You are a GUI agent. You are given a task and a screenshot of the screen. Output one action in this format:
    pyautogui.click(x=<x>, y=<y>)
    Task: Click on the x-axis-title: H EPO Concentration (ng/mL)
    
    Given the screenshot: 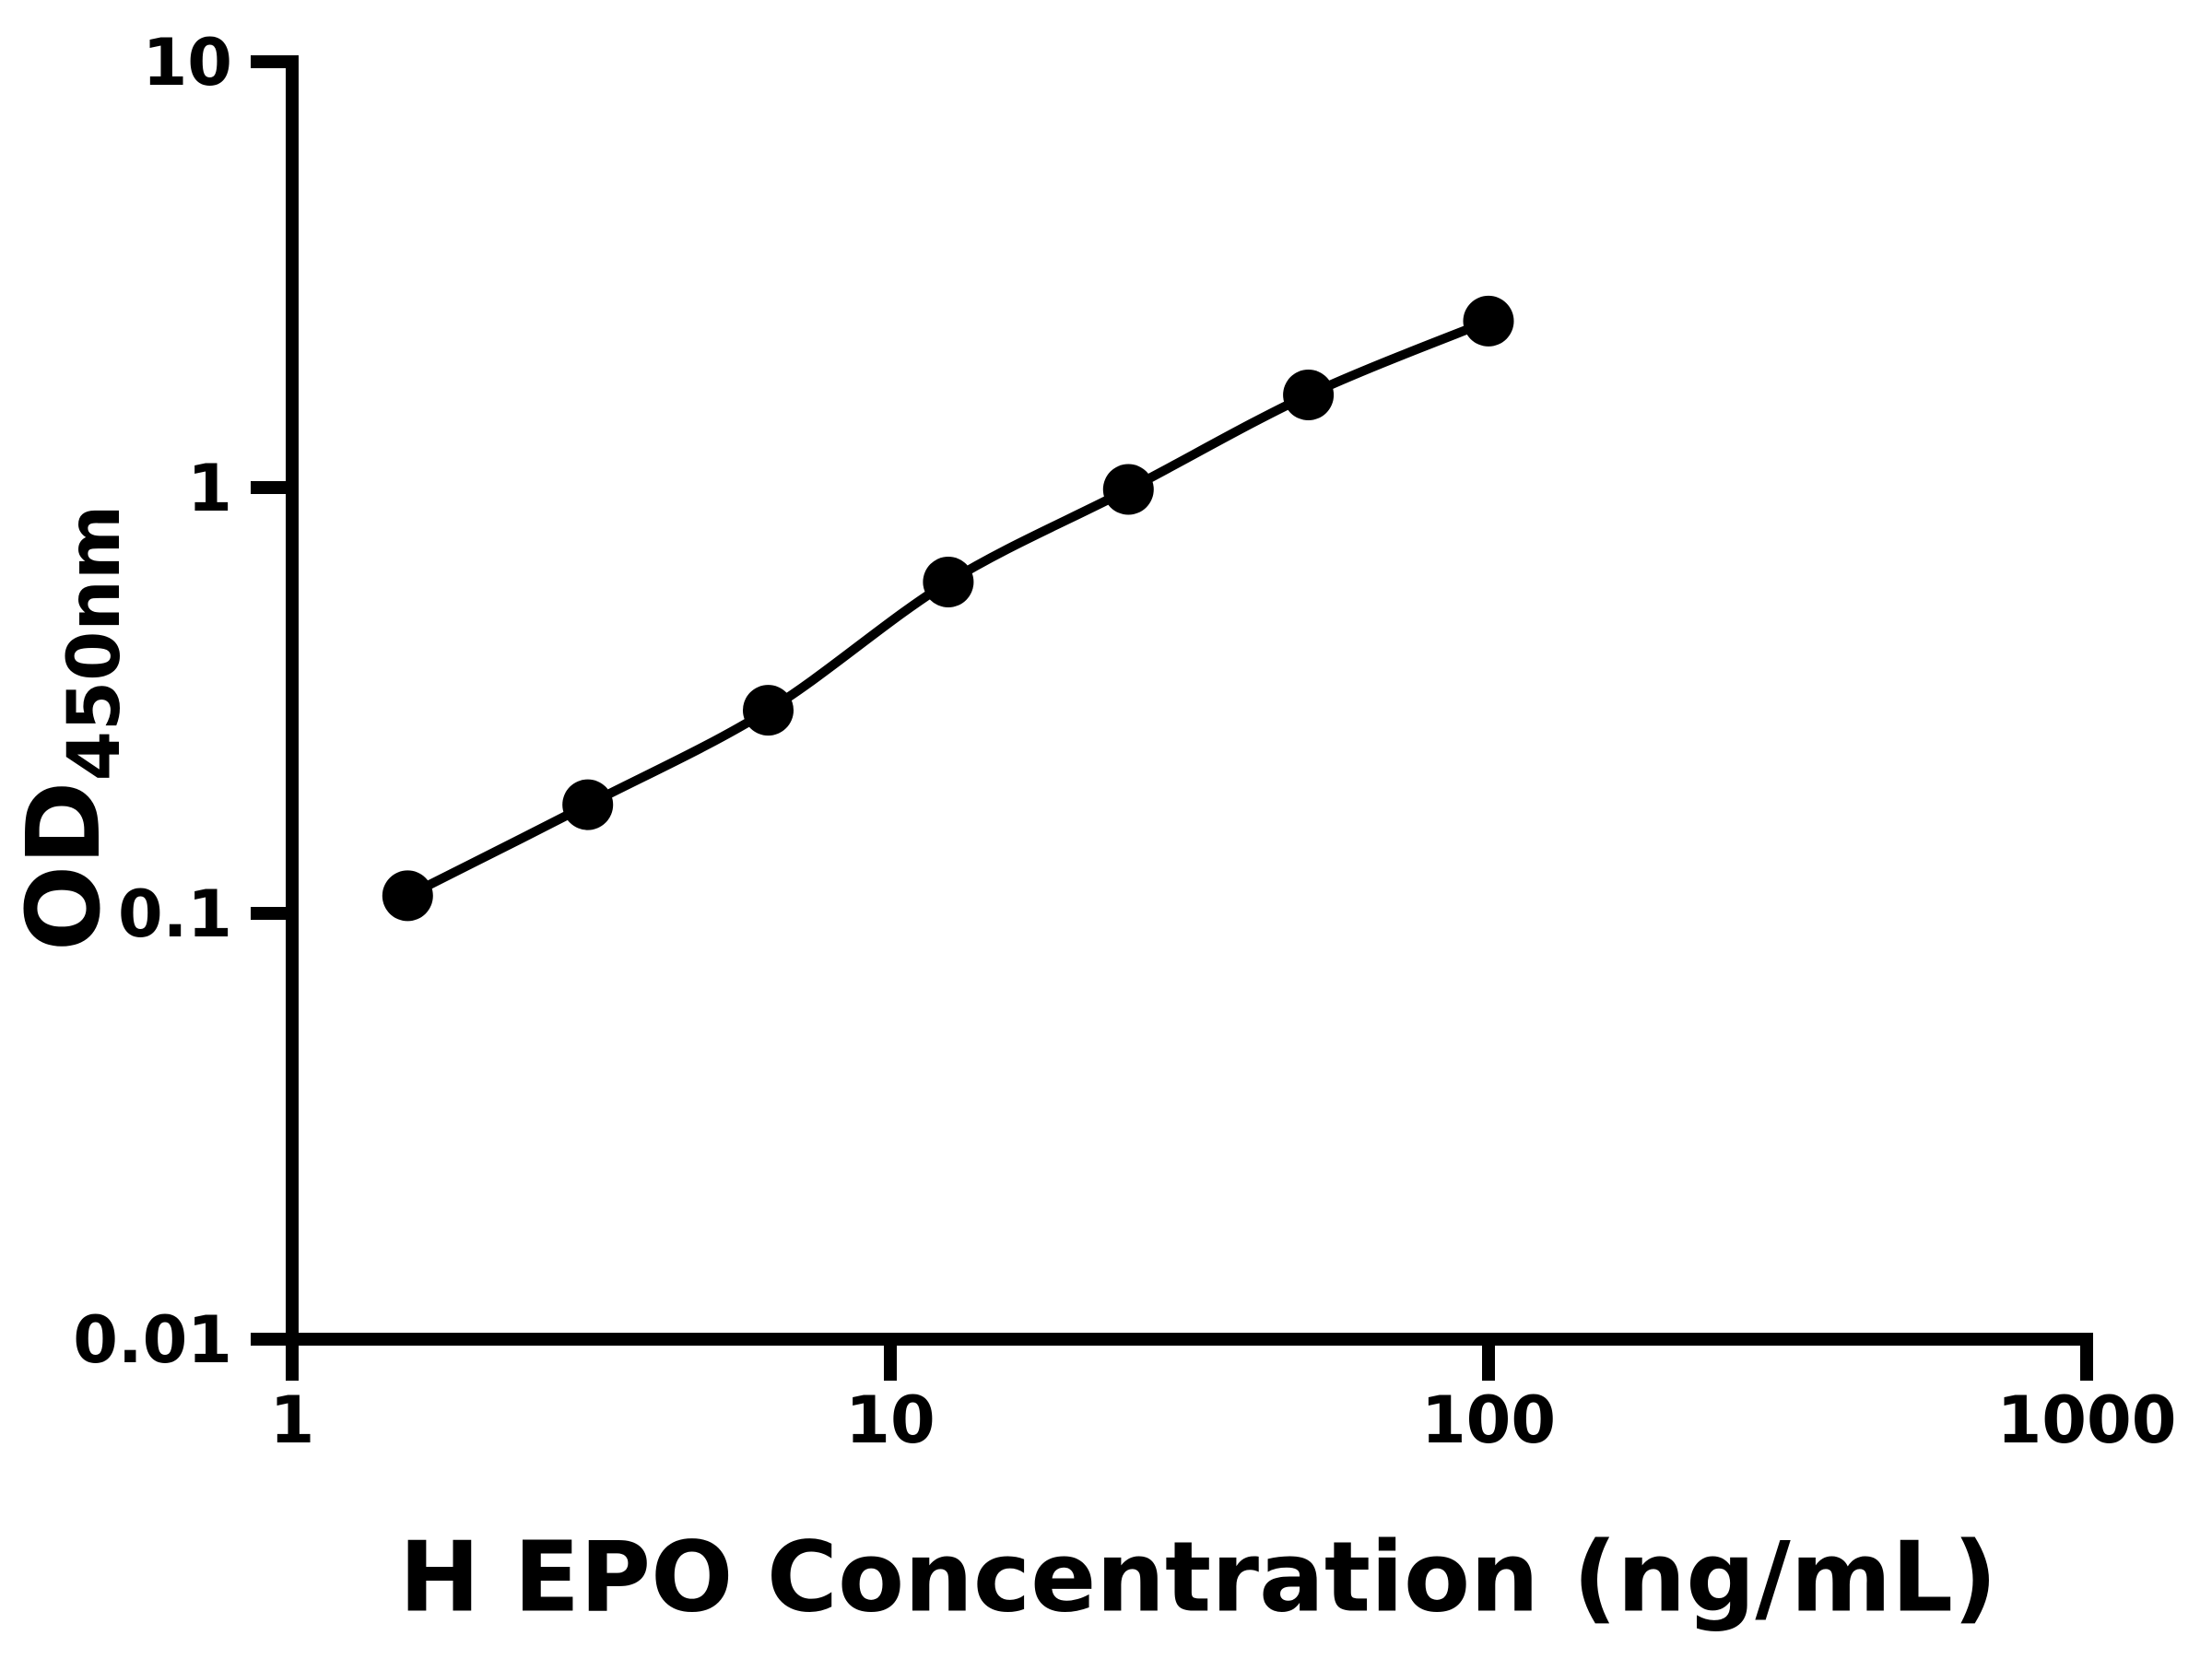 What is the action you would take?
    pyautogui.click(x=1198, y=1577)
    